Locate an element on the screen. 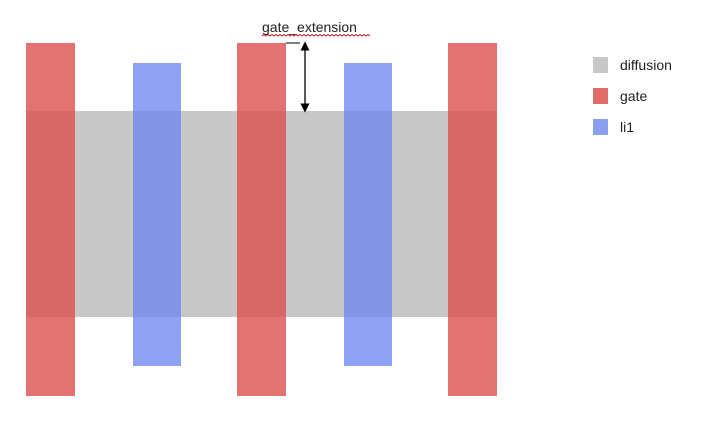  legend-swatch-li1 is located at coordinates (600, 127).